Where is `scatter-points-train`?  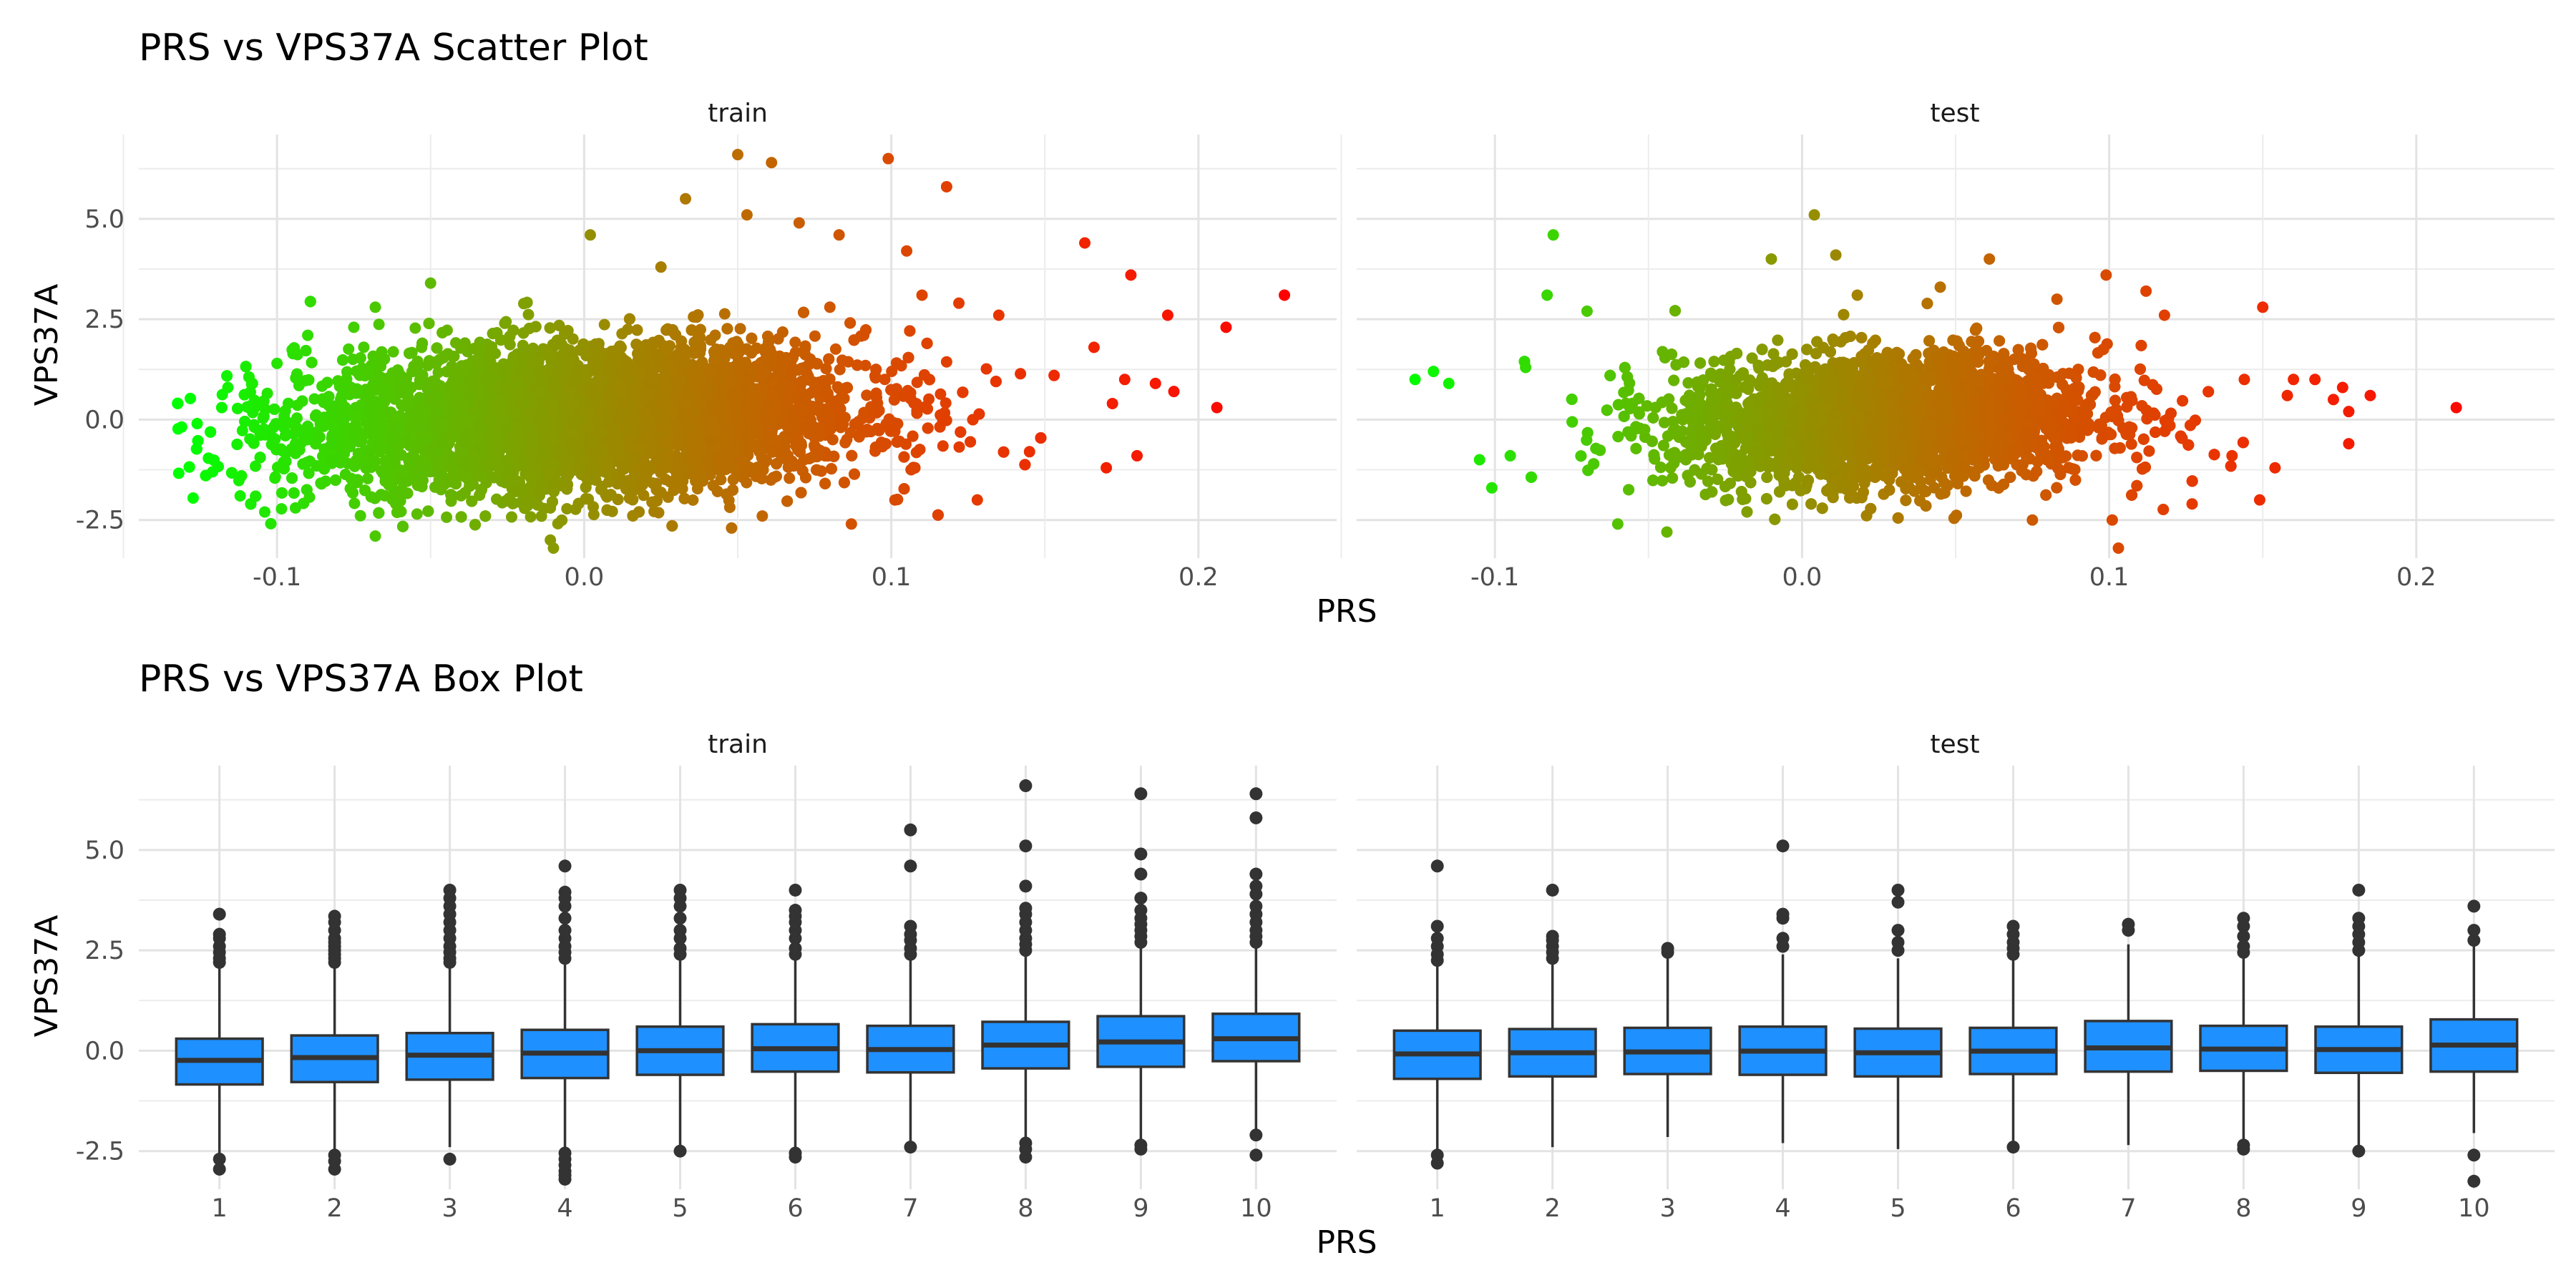 scatter-points-train is located at coordinates (731, 351).